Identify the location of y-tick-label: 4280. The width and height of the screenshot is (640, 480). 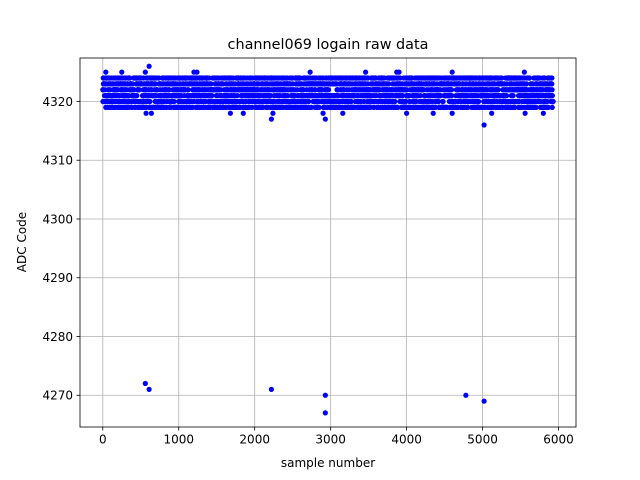
(57, 337).